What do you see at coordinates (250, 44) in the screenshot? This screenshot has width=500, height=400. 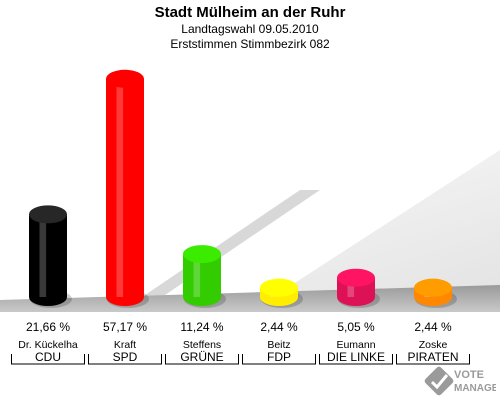 I see `chart-subtitle-2: Erststimmen Stimmbezirk 082` at bounding box center [250, 44].